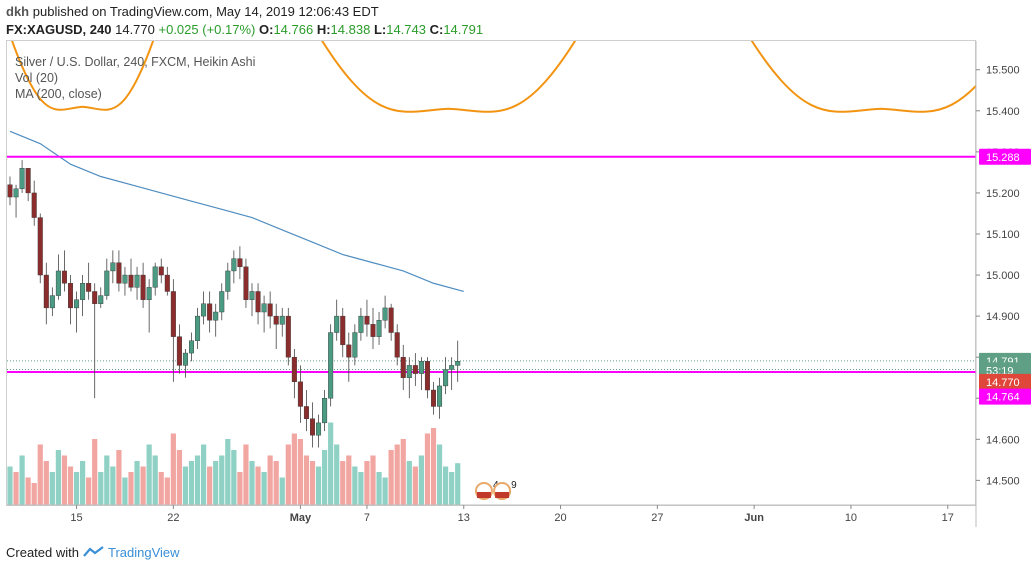 Image resolution: width=1034 pixels, height=570 pixels. I want to click on cycle-arc, so click(449, 77).